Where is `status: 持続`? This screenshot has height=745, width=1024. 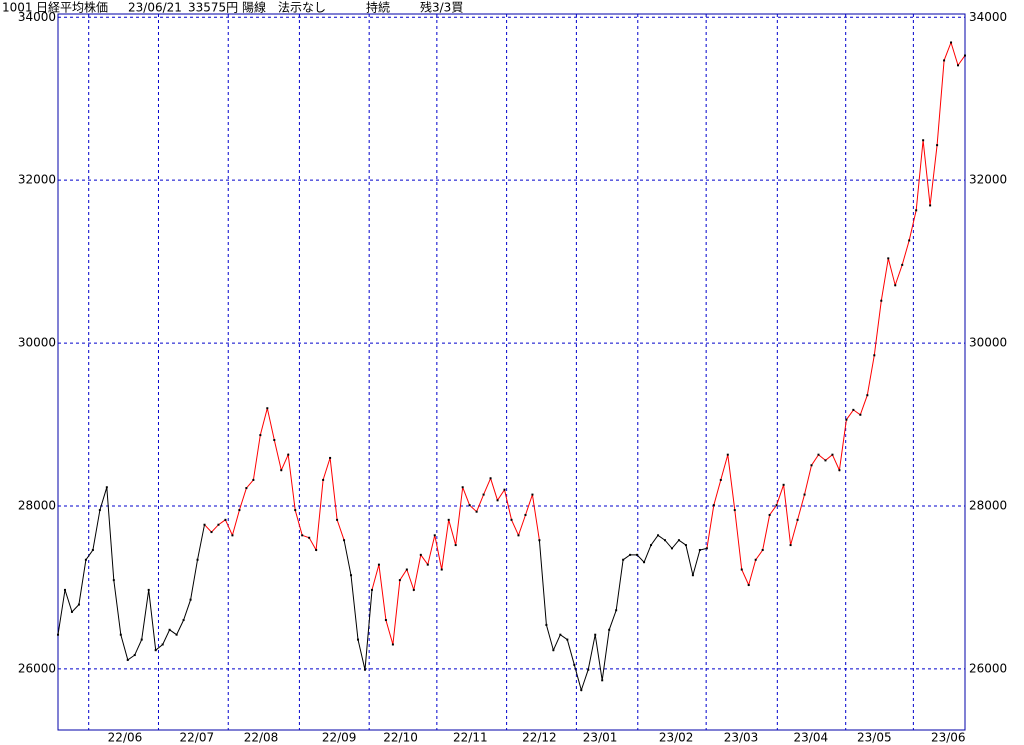
status: 持続 is located at coordinates (378, 7).